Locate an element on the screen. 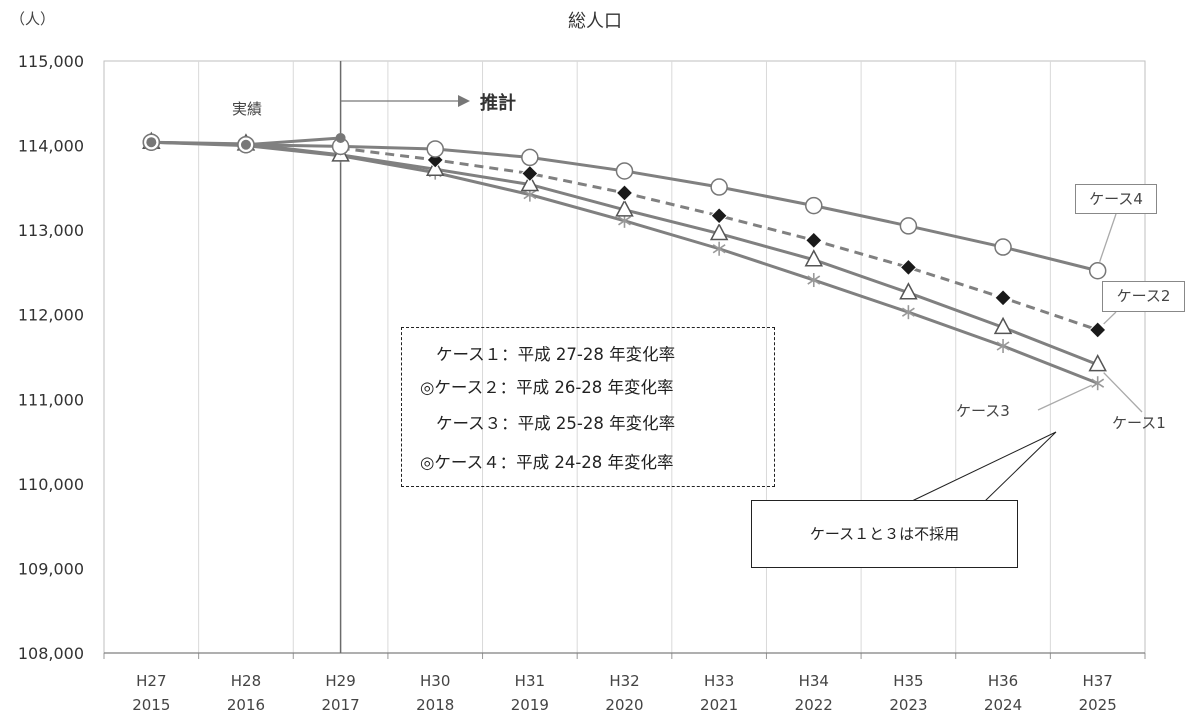 The width and height of the screenshot is (1190, 717). case3-leader-line is located at coordinates (1064, 397).